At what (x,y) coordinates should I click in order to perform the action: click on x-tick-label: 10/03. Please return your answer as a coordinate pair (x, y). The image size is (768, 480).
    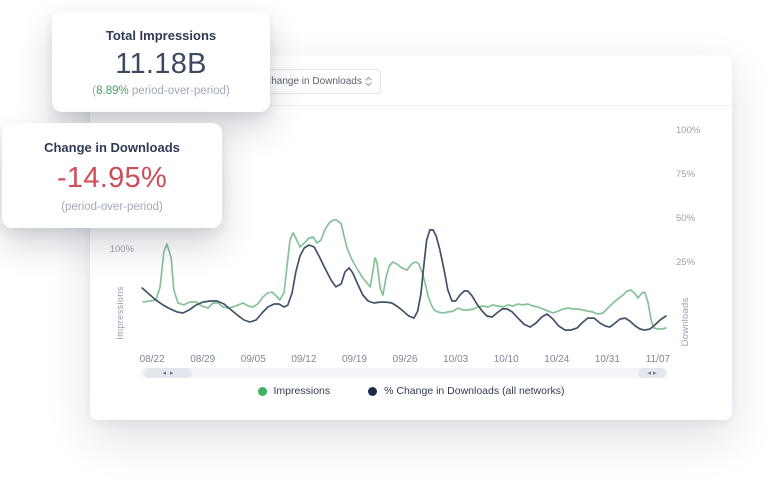
    Looking at the image, I should click on (456, 359).